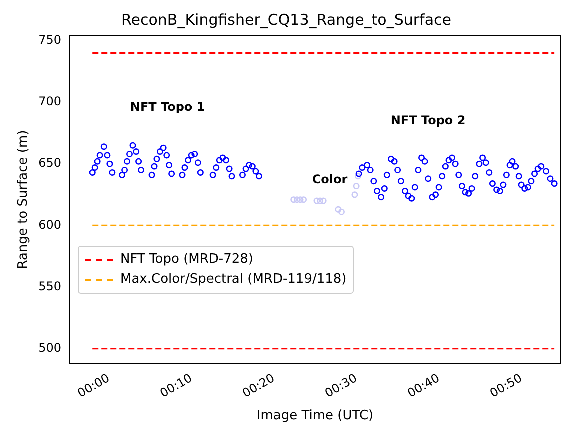 This screenshot has height=436, width=579. I want to click on y-tick-label: 650, so click(50, 163).